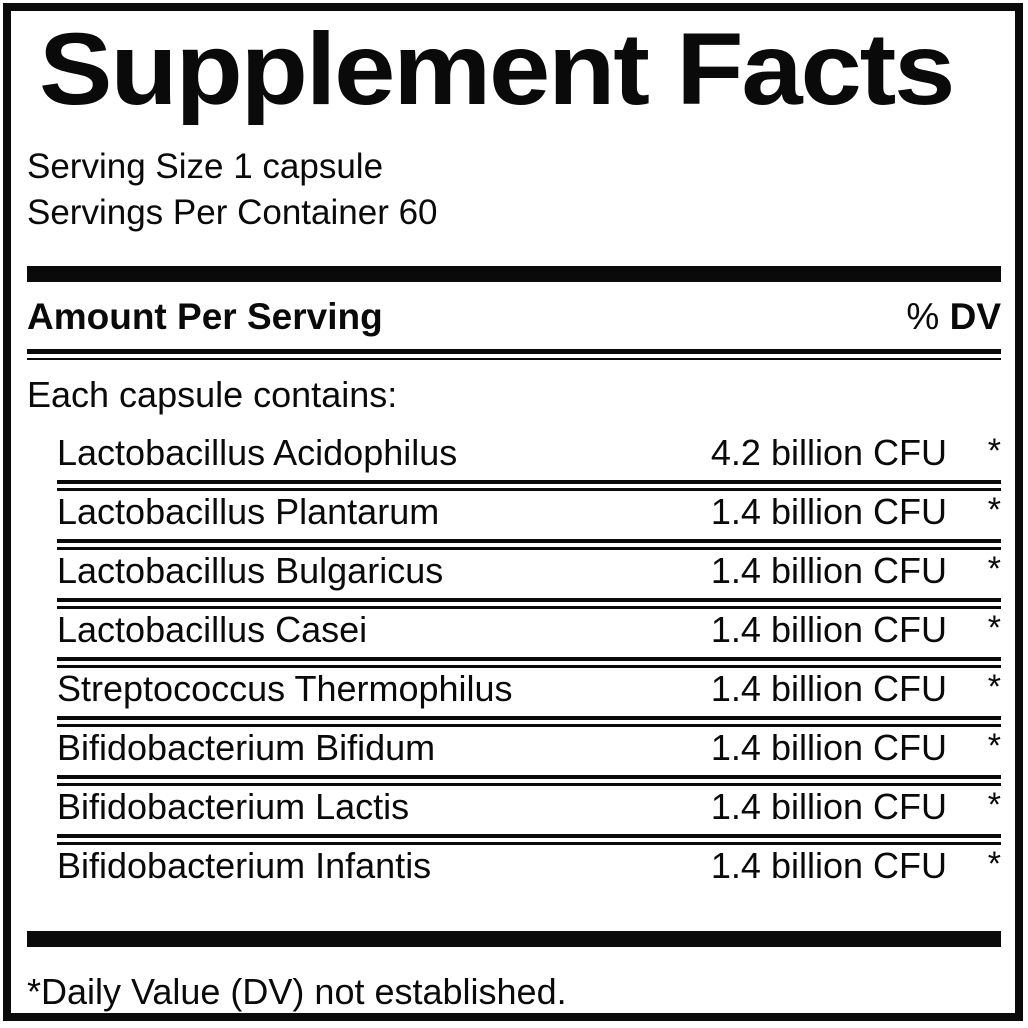  I want to click on ingredient-name: Lactobacillus Bulgaricus, so click(250, 570).